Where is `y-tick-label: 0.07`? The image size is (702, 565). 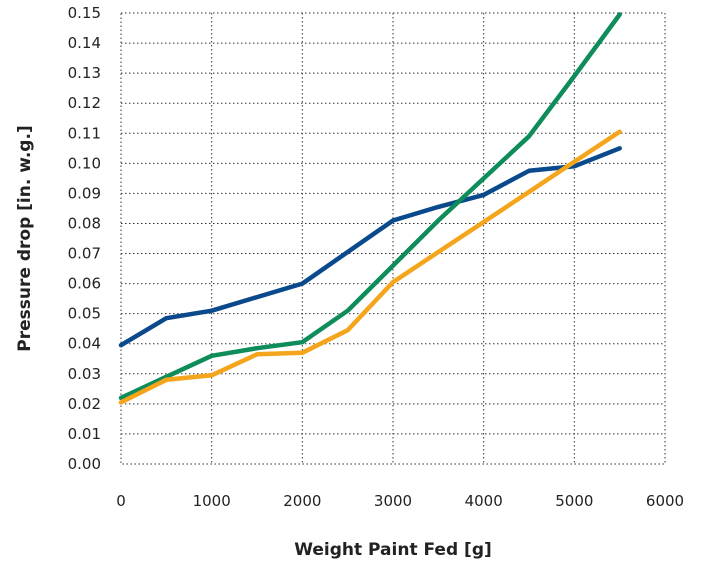
y-tick-label: 0.07 is located at coordinates (84, 254).